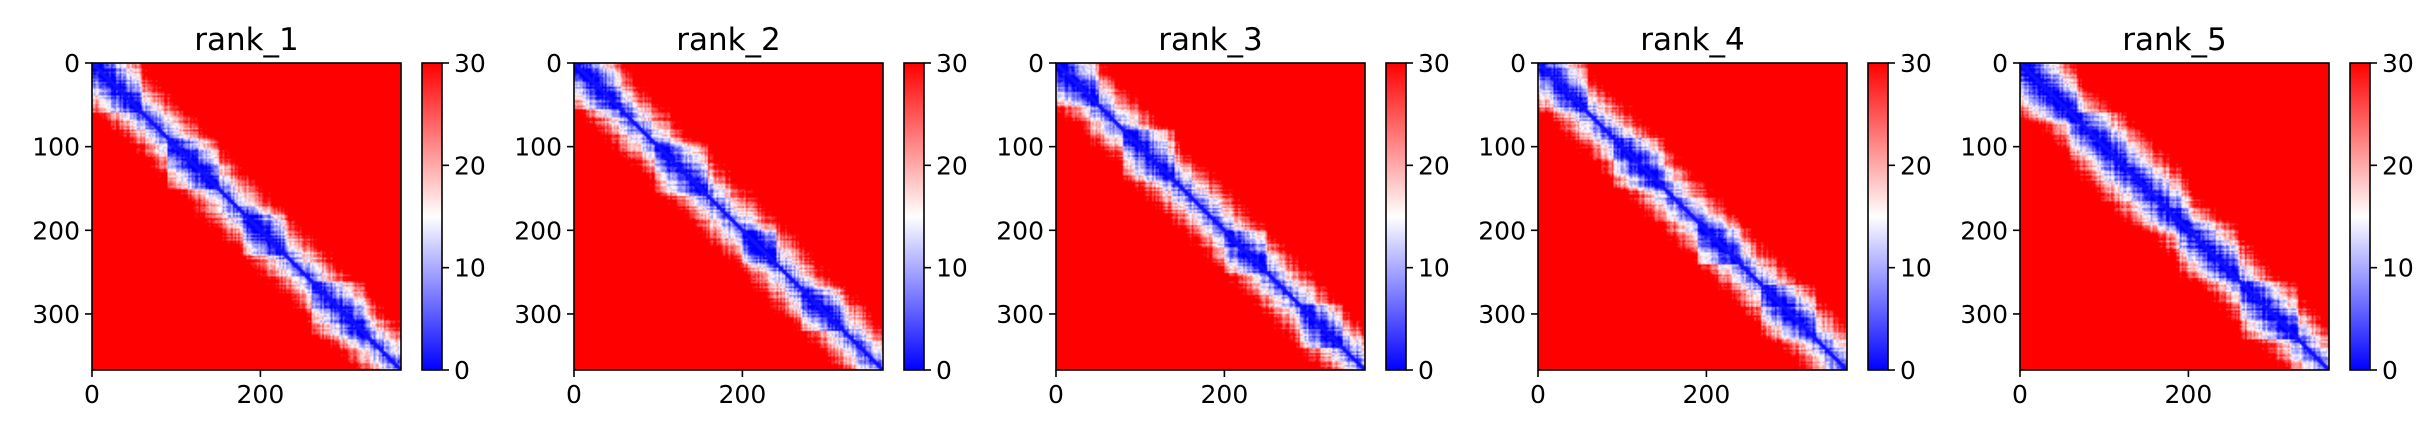 This screenshot has height=438, width=2435. I want to click on panel-title: rank_1, so click(246, 40).